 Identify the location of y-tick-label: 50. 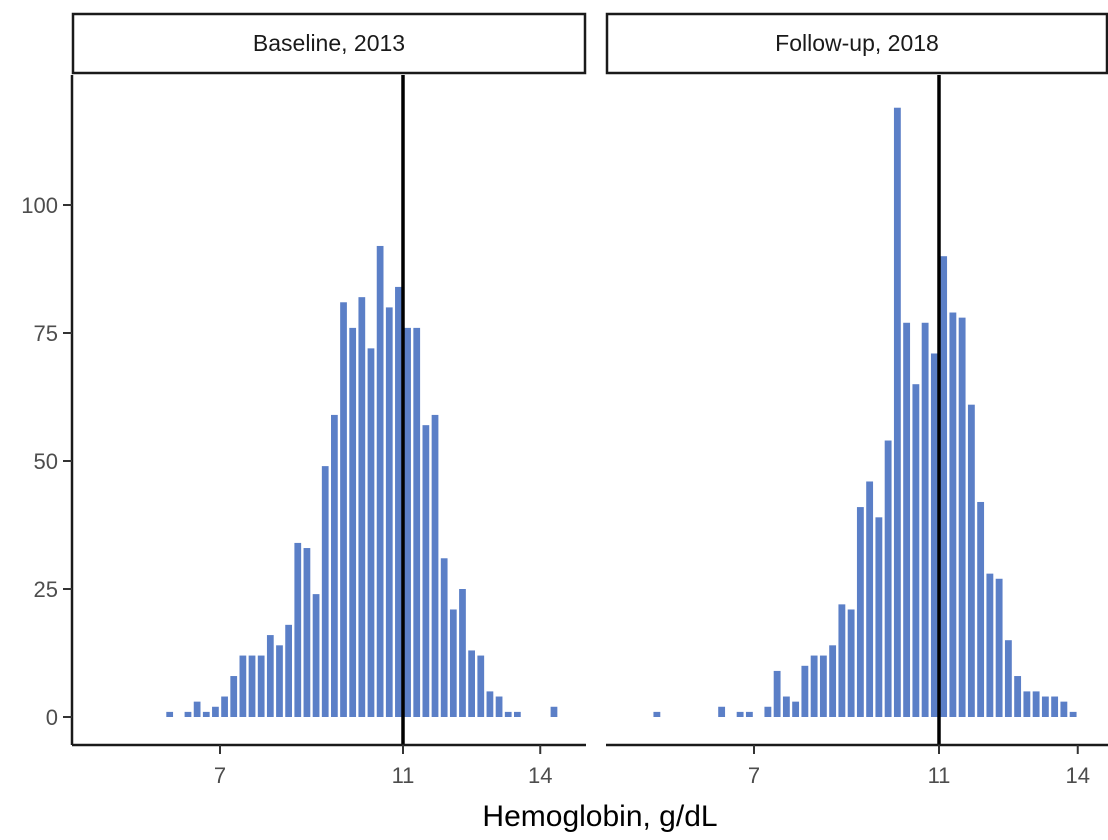
(46, 461).